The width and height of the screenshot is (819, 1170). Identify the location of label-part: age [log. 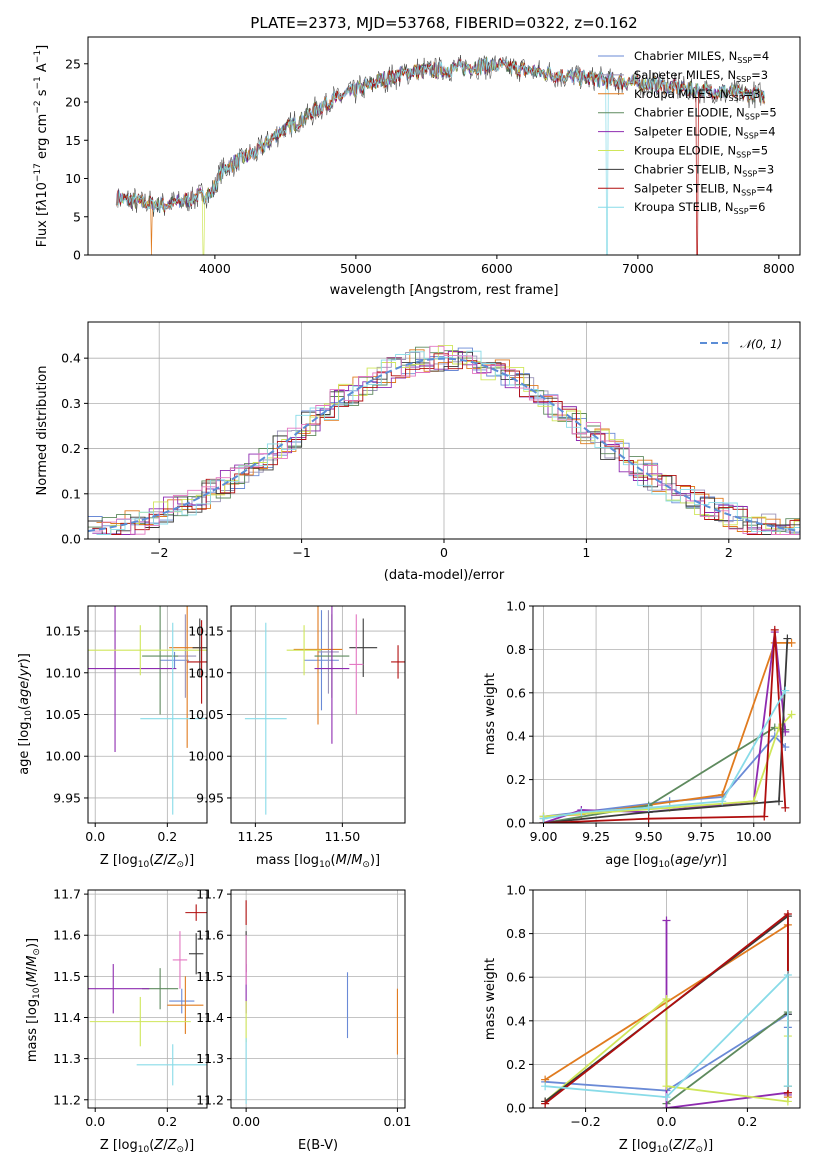
(631, 860).